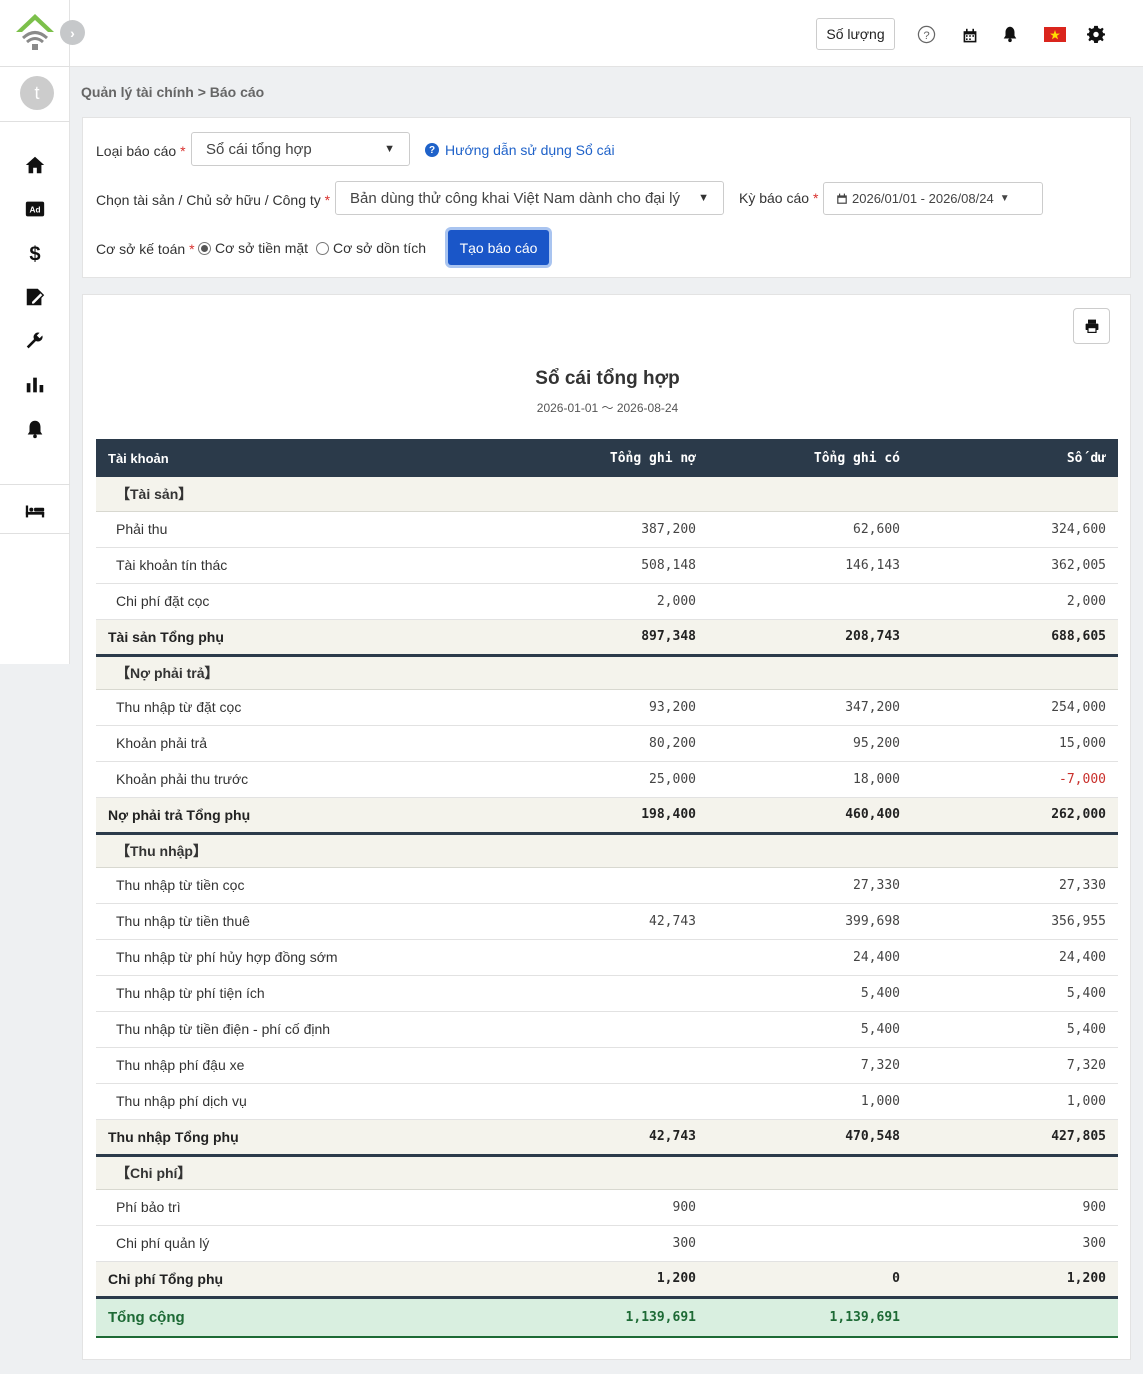  I want to click on subtotal-label: Nợ phải trả Tổng phụ, so click(306, 816).